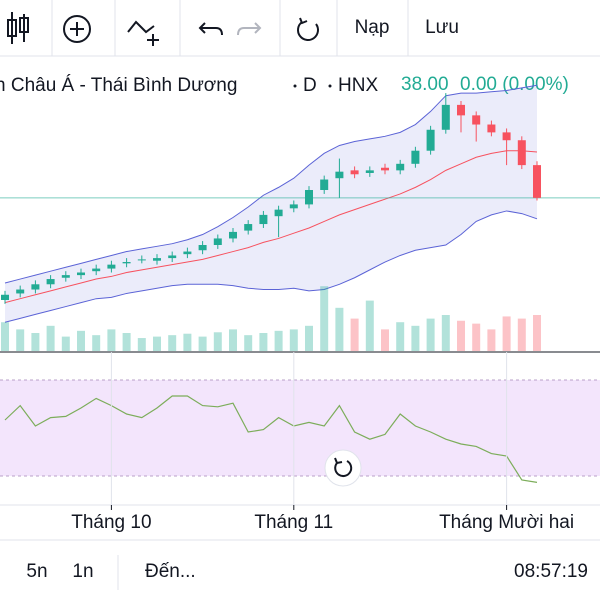 The image size is (600, 600). I want to click on rsi-pane, so click(271, 439).